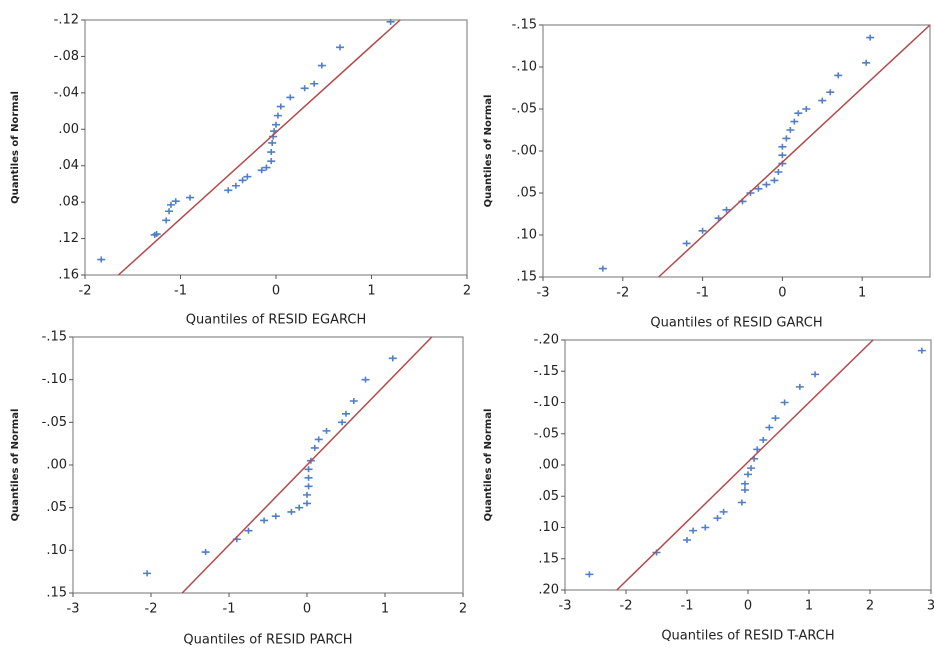  I want to click on y-tick-label: .04, so click(68, 165).